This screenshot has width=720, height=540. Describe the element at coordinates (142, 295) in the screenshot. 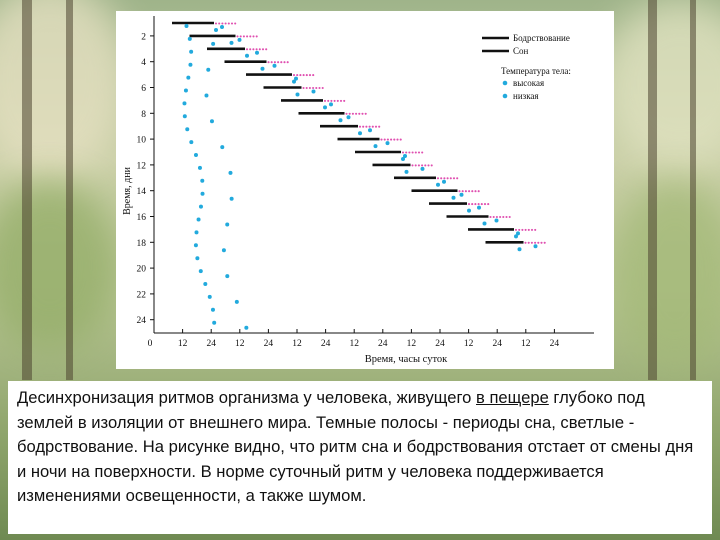

I see `y-tick-label: 22` at that location.